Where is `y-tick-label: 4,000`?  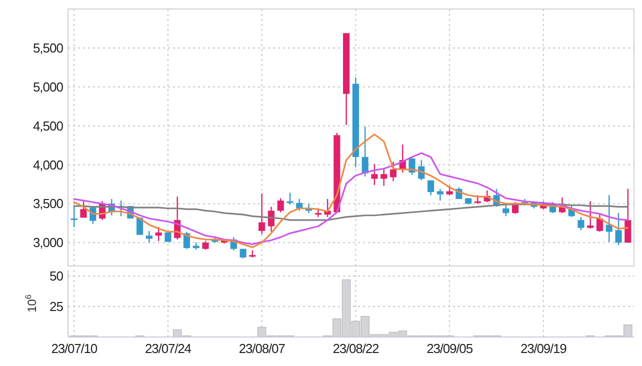 y-tick-label: 4,000 is located at coordinates (48, 164).